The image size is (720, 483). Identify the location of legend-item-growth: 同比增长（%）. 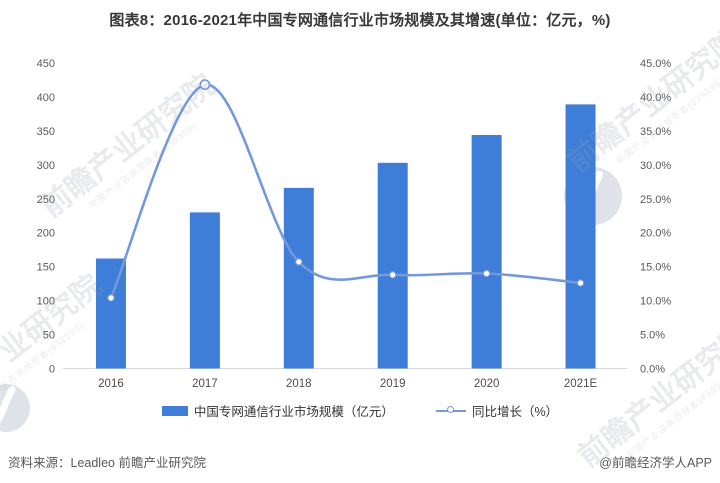
(497, 410).